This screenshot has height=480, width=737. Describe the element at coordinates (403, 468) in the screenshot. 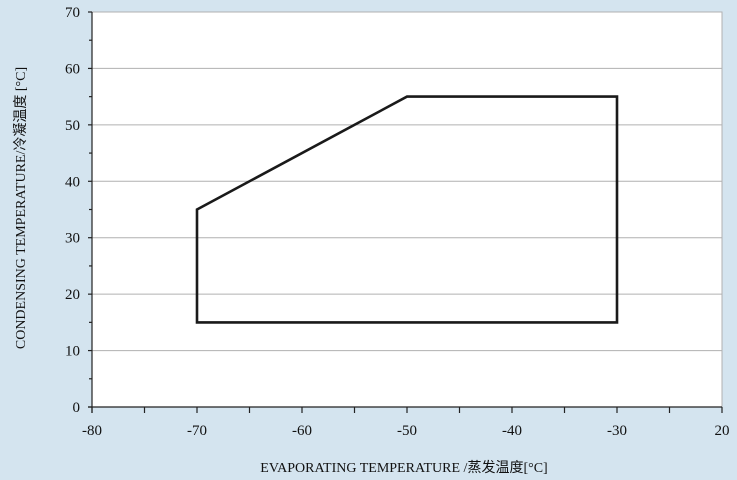

I see `x-axis-title: EVAPORATING TEMPERATURE /蒸发温度[°C]` at that location.